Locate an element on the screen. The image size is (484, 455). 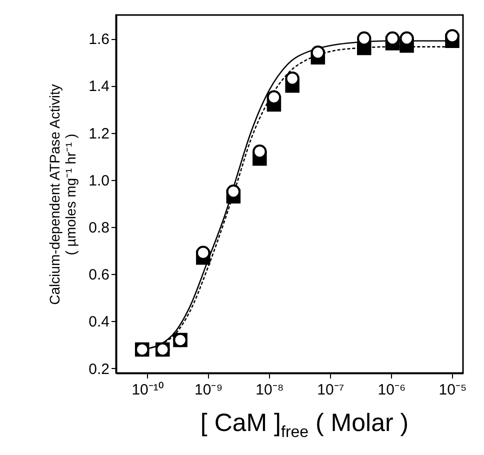
x-tick-label: 10⁻⁶ is located at coordinates (392, 390).